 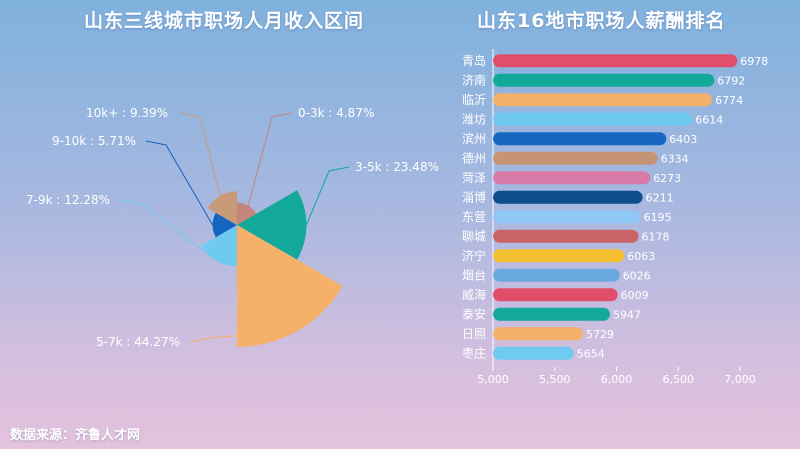 What do you see at coordinates (538, 334) in the screenshot?
I see `bar-日照` at bounding box center [538, 334].